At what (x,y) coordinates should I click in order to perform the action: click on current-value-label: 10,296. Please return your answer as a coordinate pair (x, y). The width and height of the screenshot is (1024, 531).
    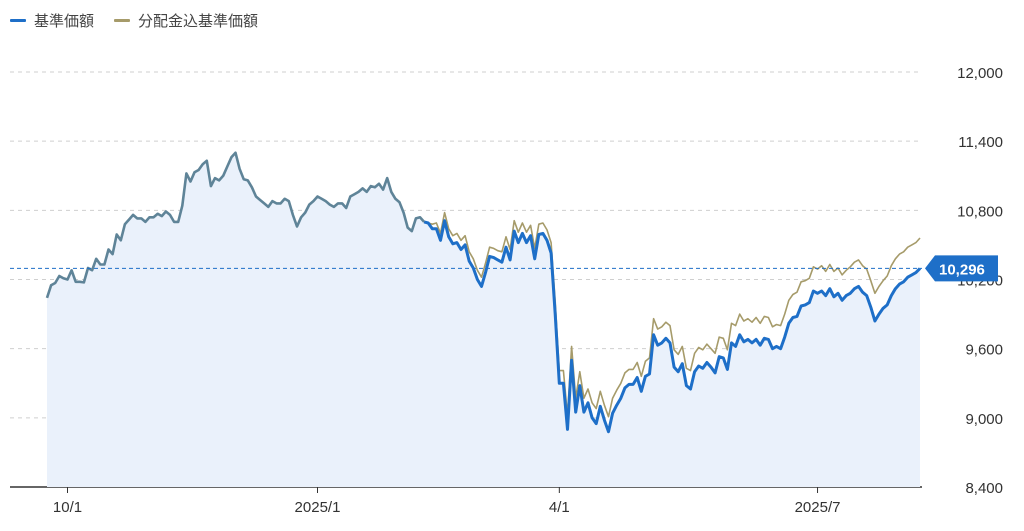
    Looking at the image, I should click on (962, 269).